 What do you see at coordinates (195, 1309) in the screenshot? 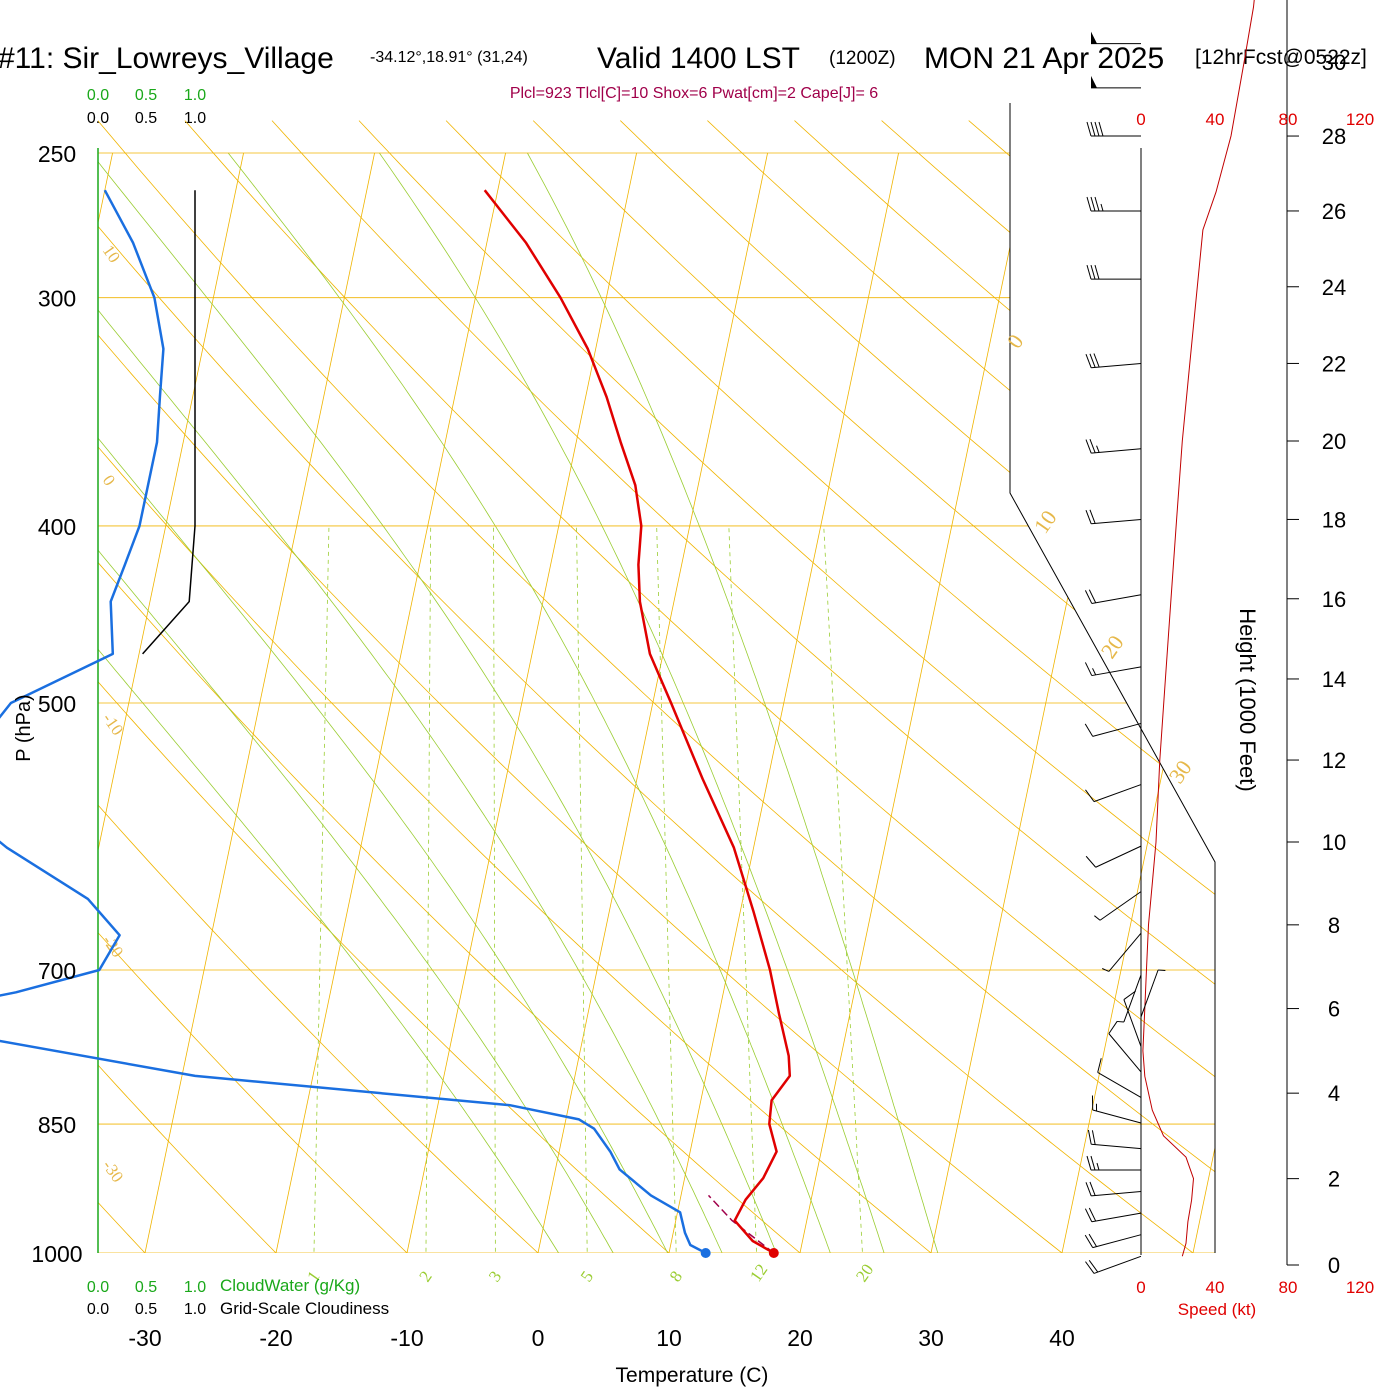
I see `bottom-black-tick-2: 1.0` at bounding box center [195, 1309].